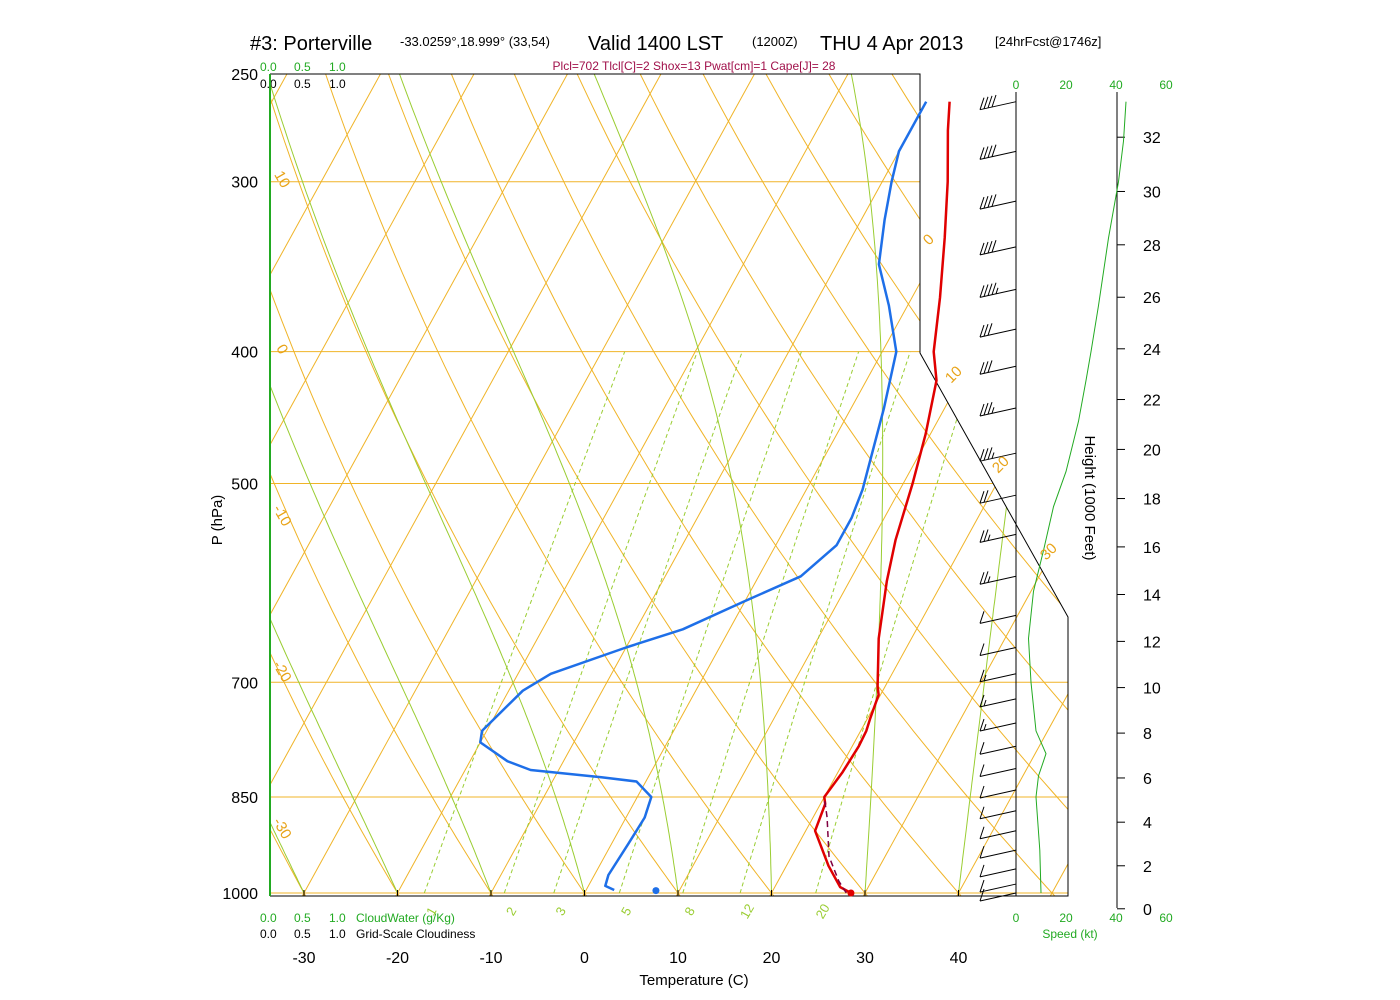 The height and width of the screenshot is (1000, 1400). Describe the element at coordinates (628, 911) in the screenshot. I see `mixing-ratio-labels: 1 2 3 5 8 12 20` at that location.